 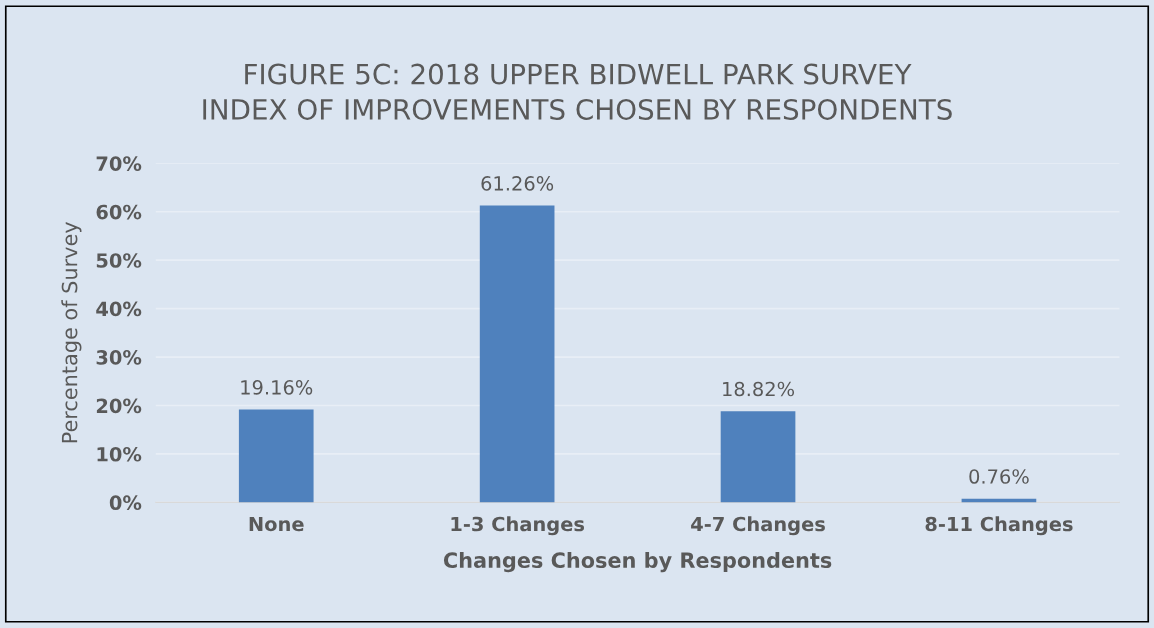 I want to click on y-tick-label: 0%, so click(x=125, y=503).